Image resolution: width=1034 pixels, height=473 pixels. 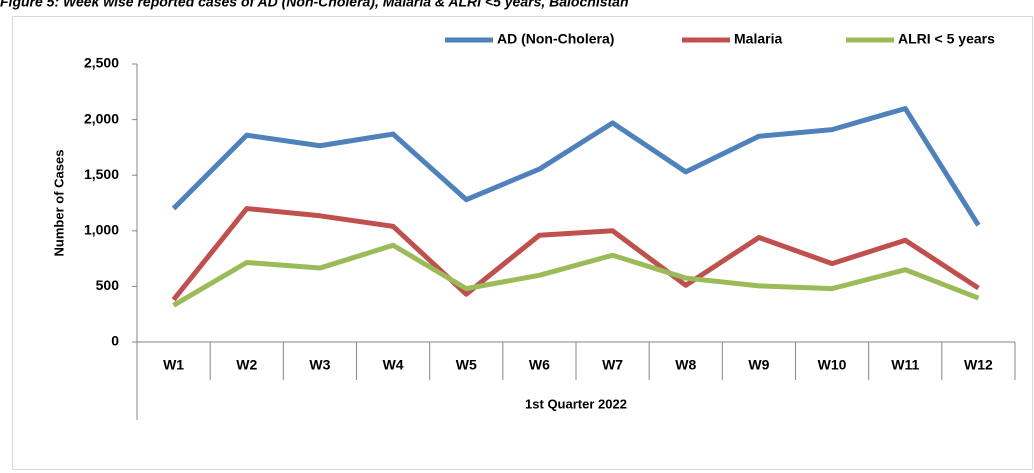 What do you see at coordinates (319, 365) in the screenshot?
I see `x-tick-label: W3` at bounding box center [319, 365].